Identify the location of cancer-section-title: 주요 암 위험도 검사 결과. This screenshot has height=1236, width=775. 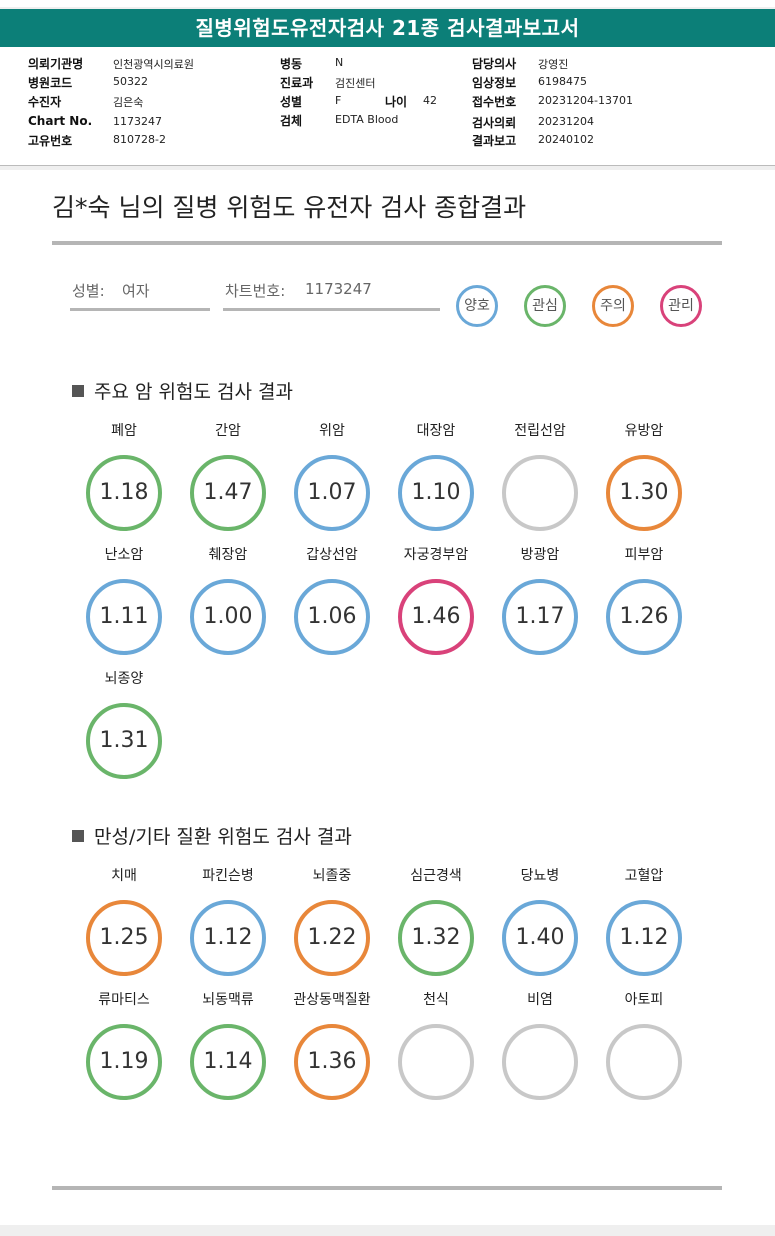
(182, 390).